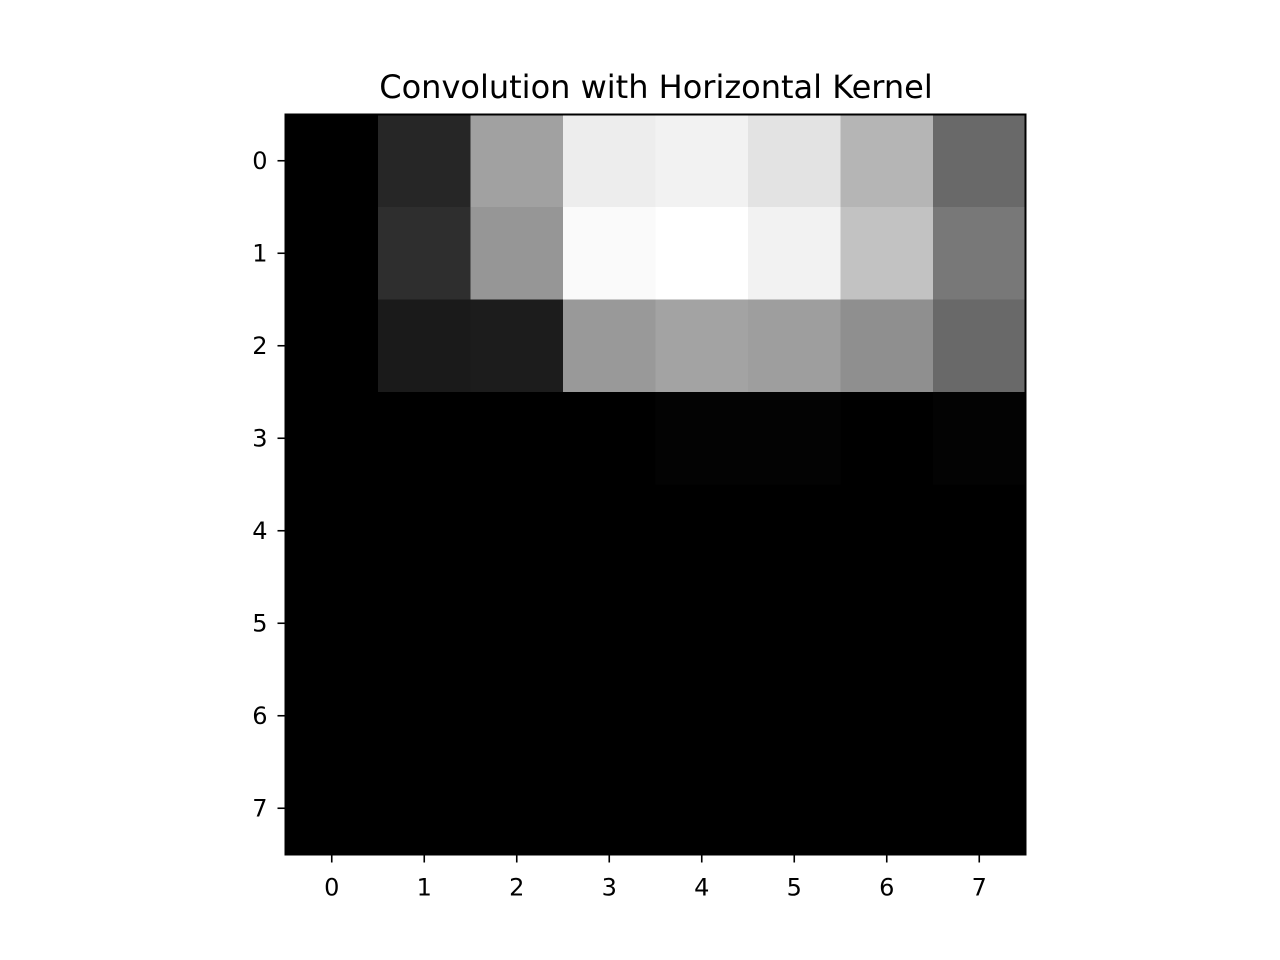 This screenshot has height=960, width=1280. What do you see at coordinates (517, 808) in the screenshot?
I see `heatmap-cell-r7-c2` at bounding box center [517, 808].